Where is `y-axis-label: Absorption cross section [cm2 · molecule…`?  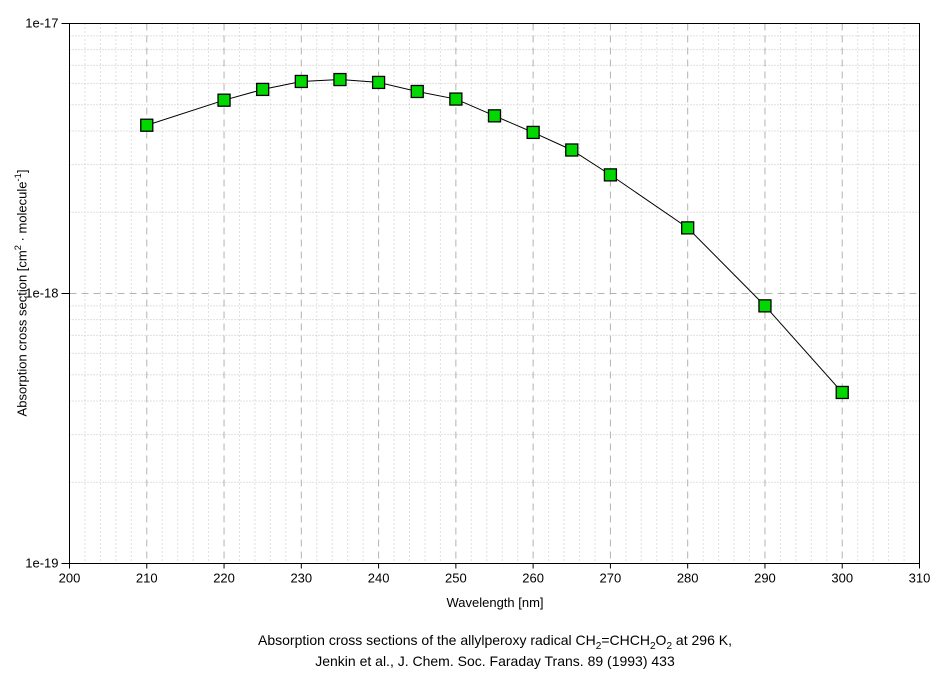
y-axis-label: Absorption cross section [cm2 · molecule… is located at coordinates (21, 293).